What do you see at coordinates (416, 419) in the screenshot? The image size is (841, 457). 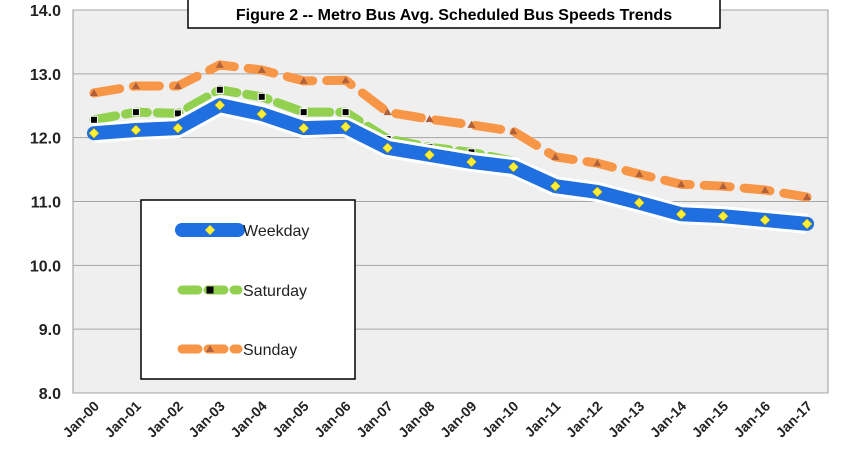 I see `x-tick-label: Jan-08` at bounding box center [416, 419].